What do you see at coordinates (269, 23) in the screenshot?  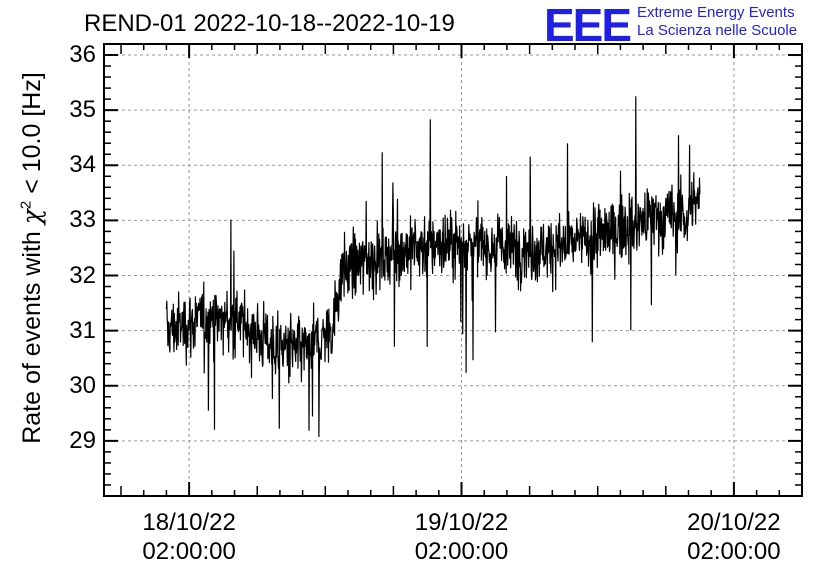 I see `chart-title: REND-01 2022-10-18--2022-10-19` at bounding box center [269, 23].